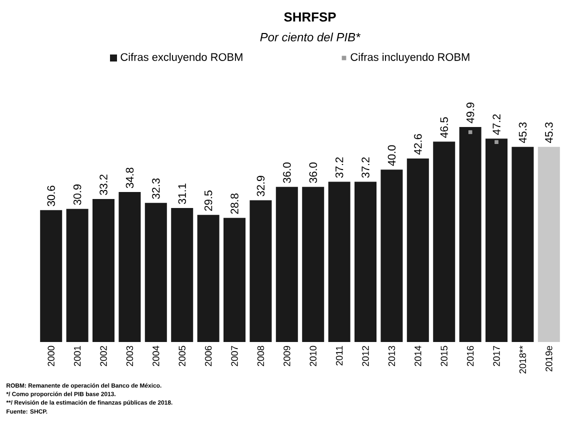  I want to click on data-label: 40.0, so click(392, 155).